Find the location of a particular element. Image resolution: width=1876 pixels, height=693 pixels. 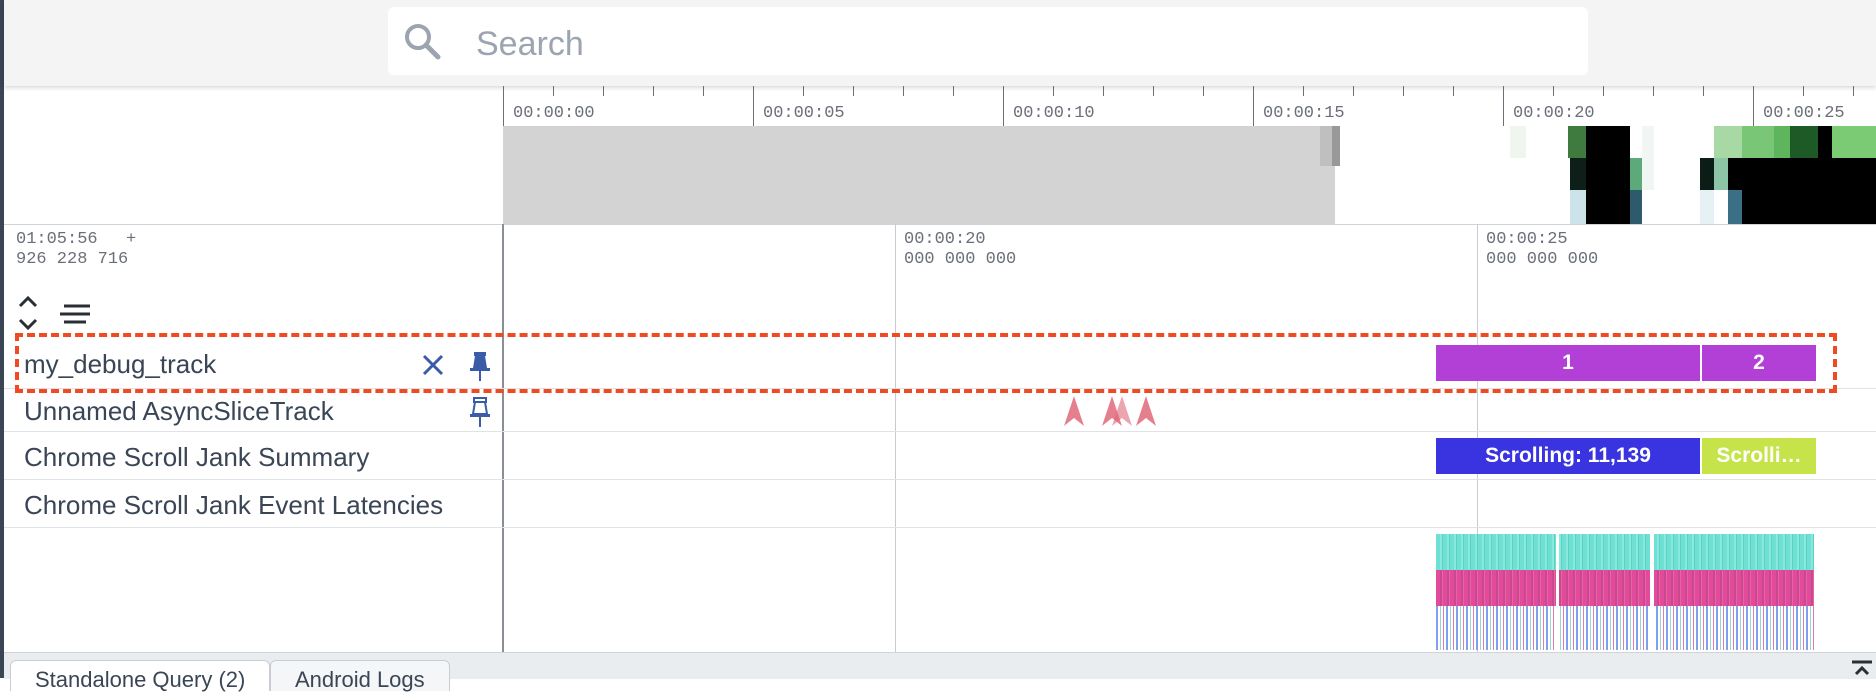

debug-slice: 1 is located at coordinates (1568, 363).